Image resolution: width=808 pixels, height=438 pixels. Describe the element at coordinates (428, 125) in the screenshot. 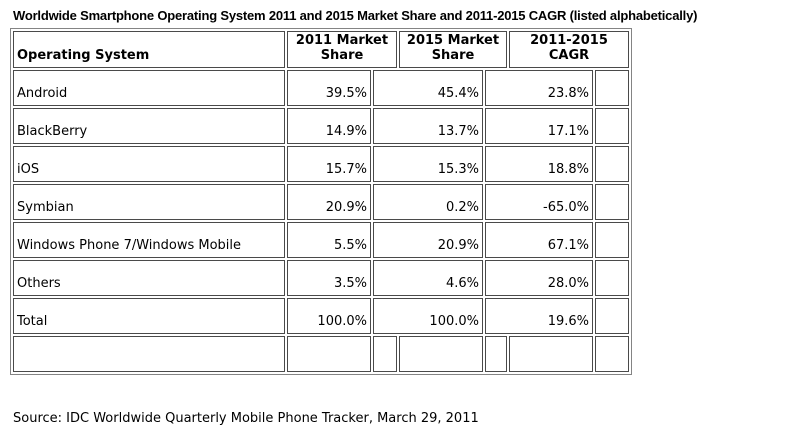

I see `share-2015-cell: 13.7%` at that location.